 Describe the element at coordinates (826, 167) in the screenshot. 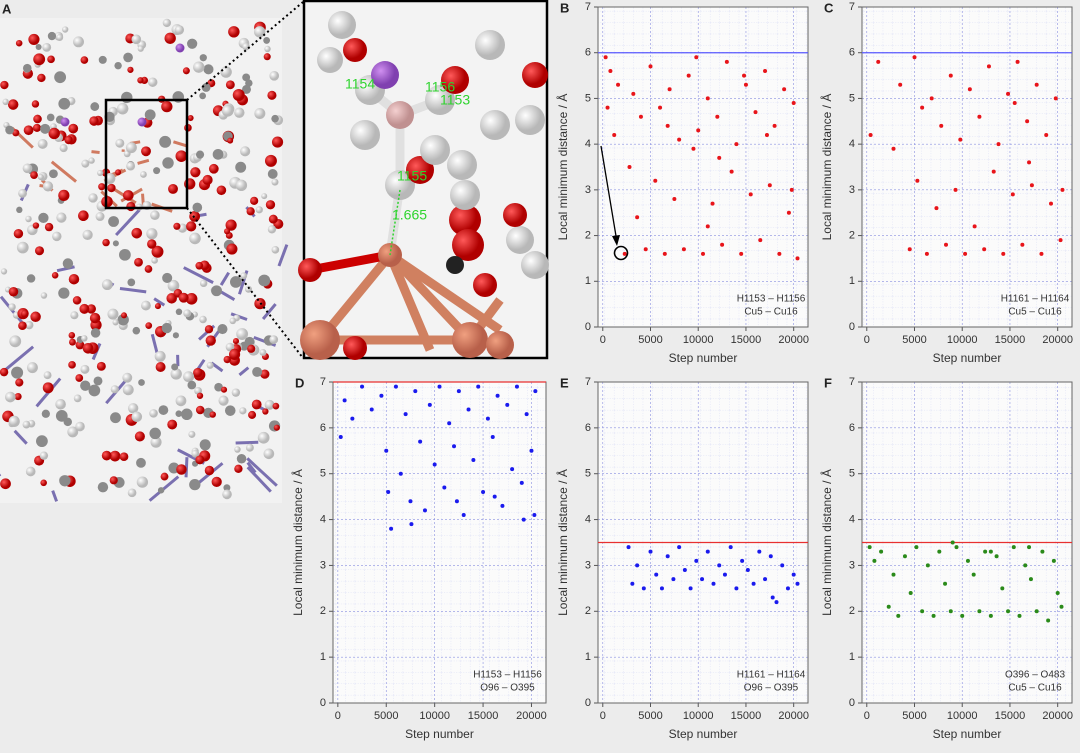

I see `y-axis-title: Local minimum distance / Å` at that location.